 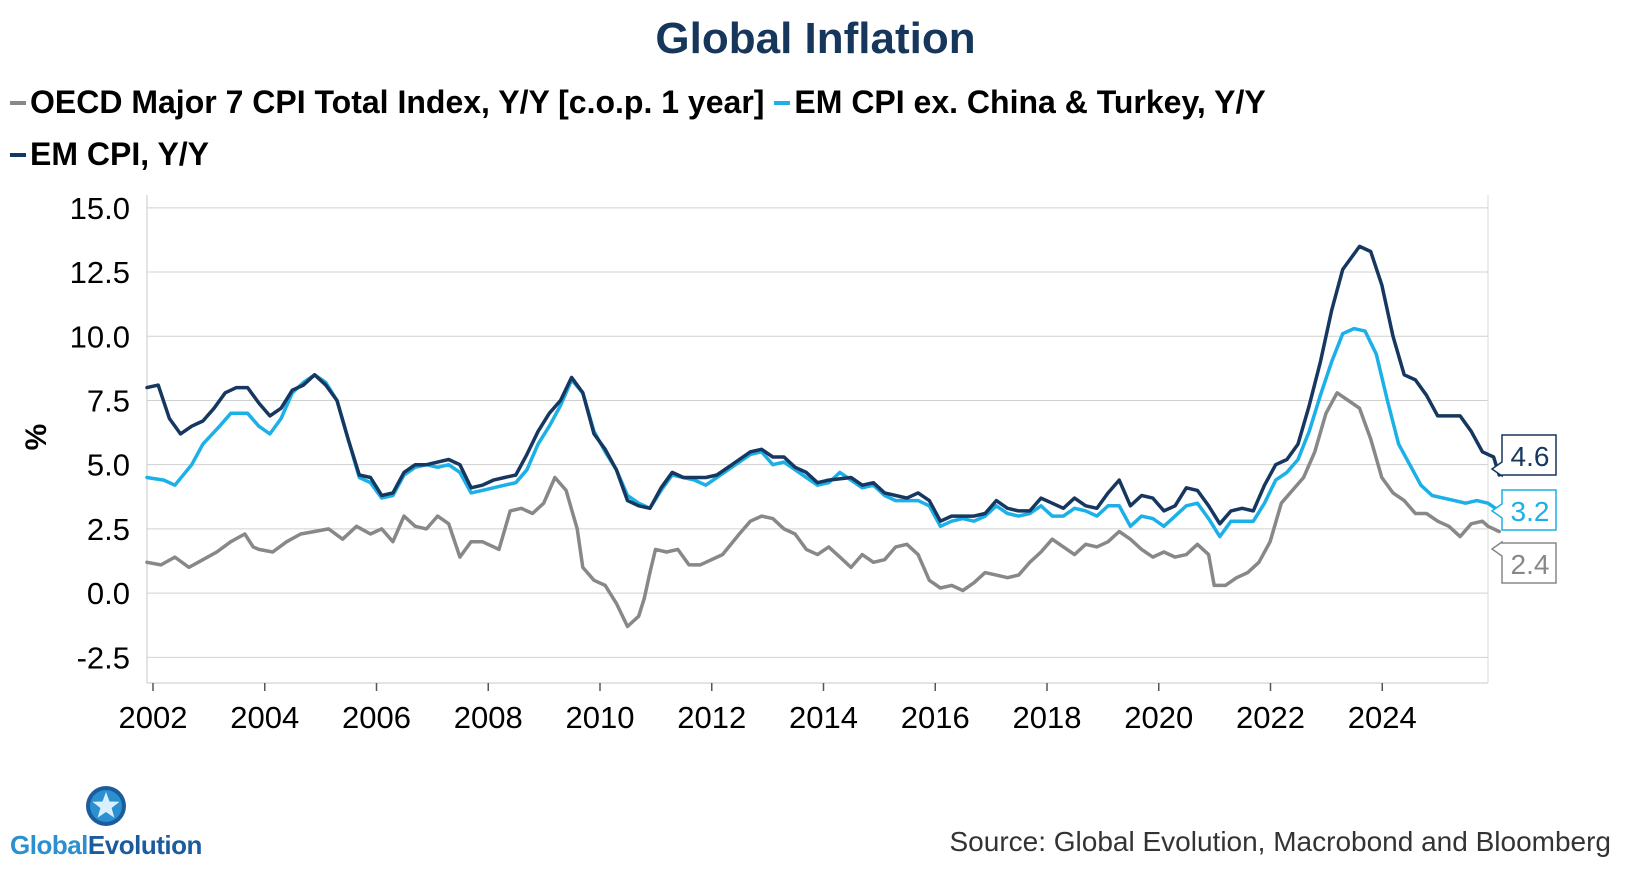 I want to click on logo-text-part2: Evolution, so click(x=144, y=845).